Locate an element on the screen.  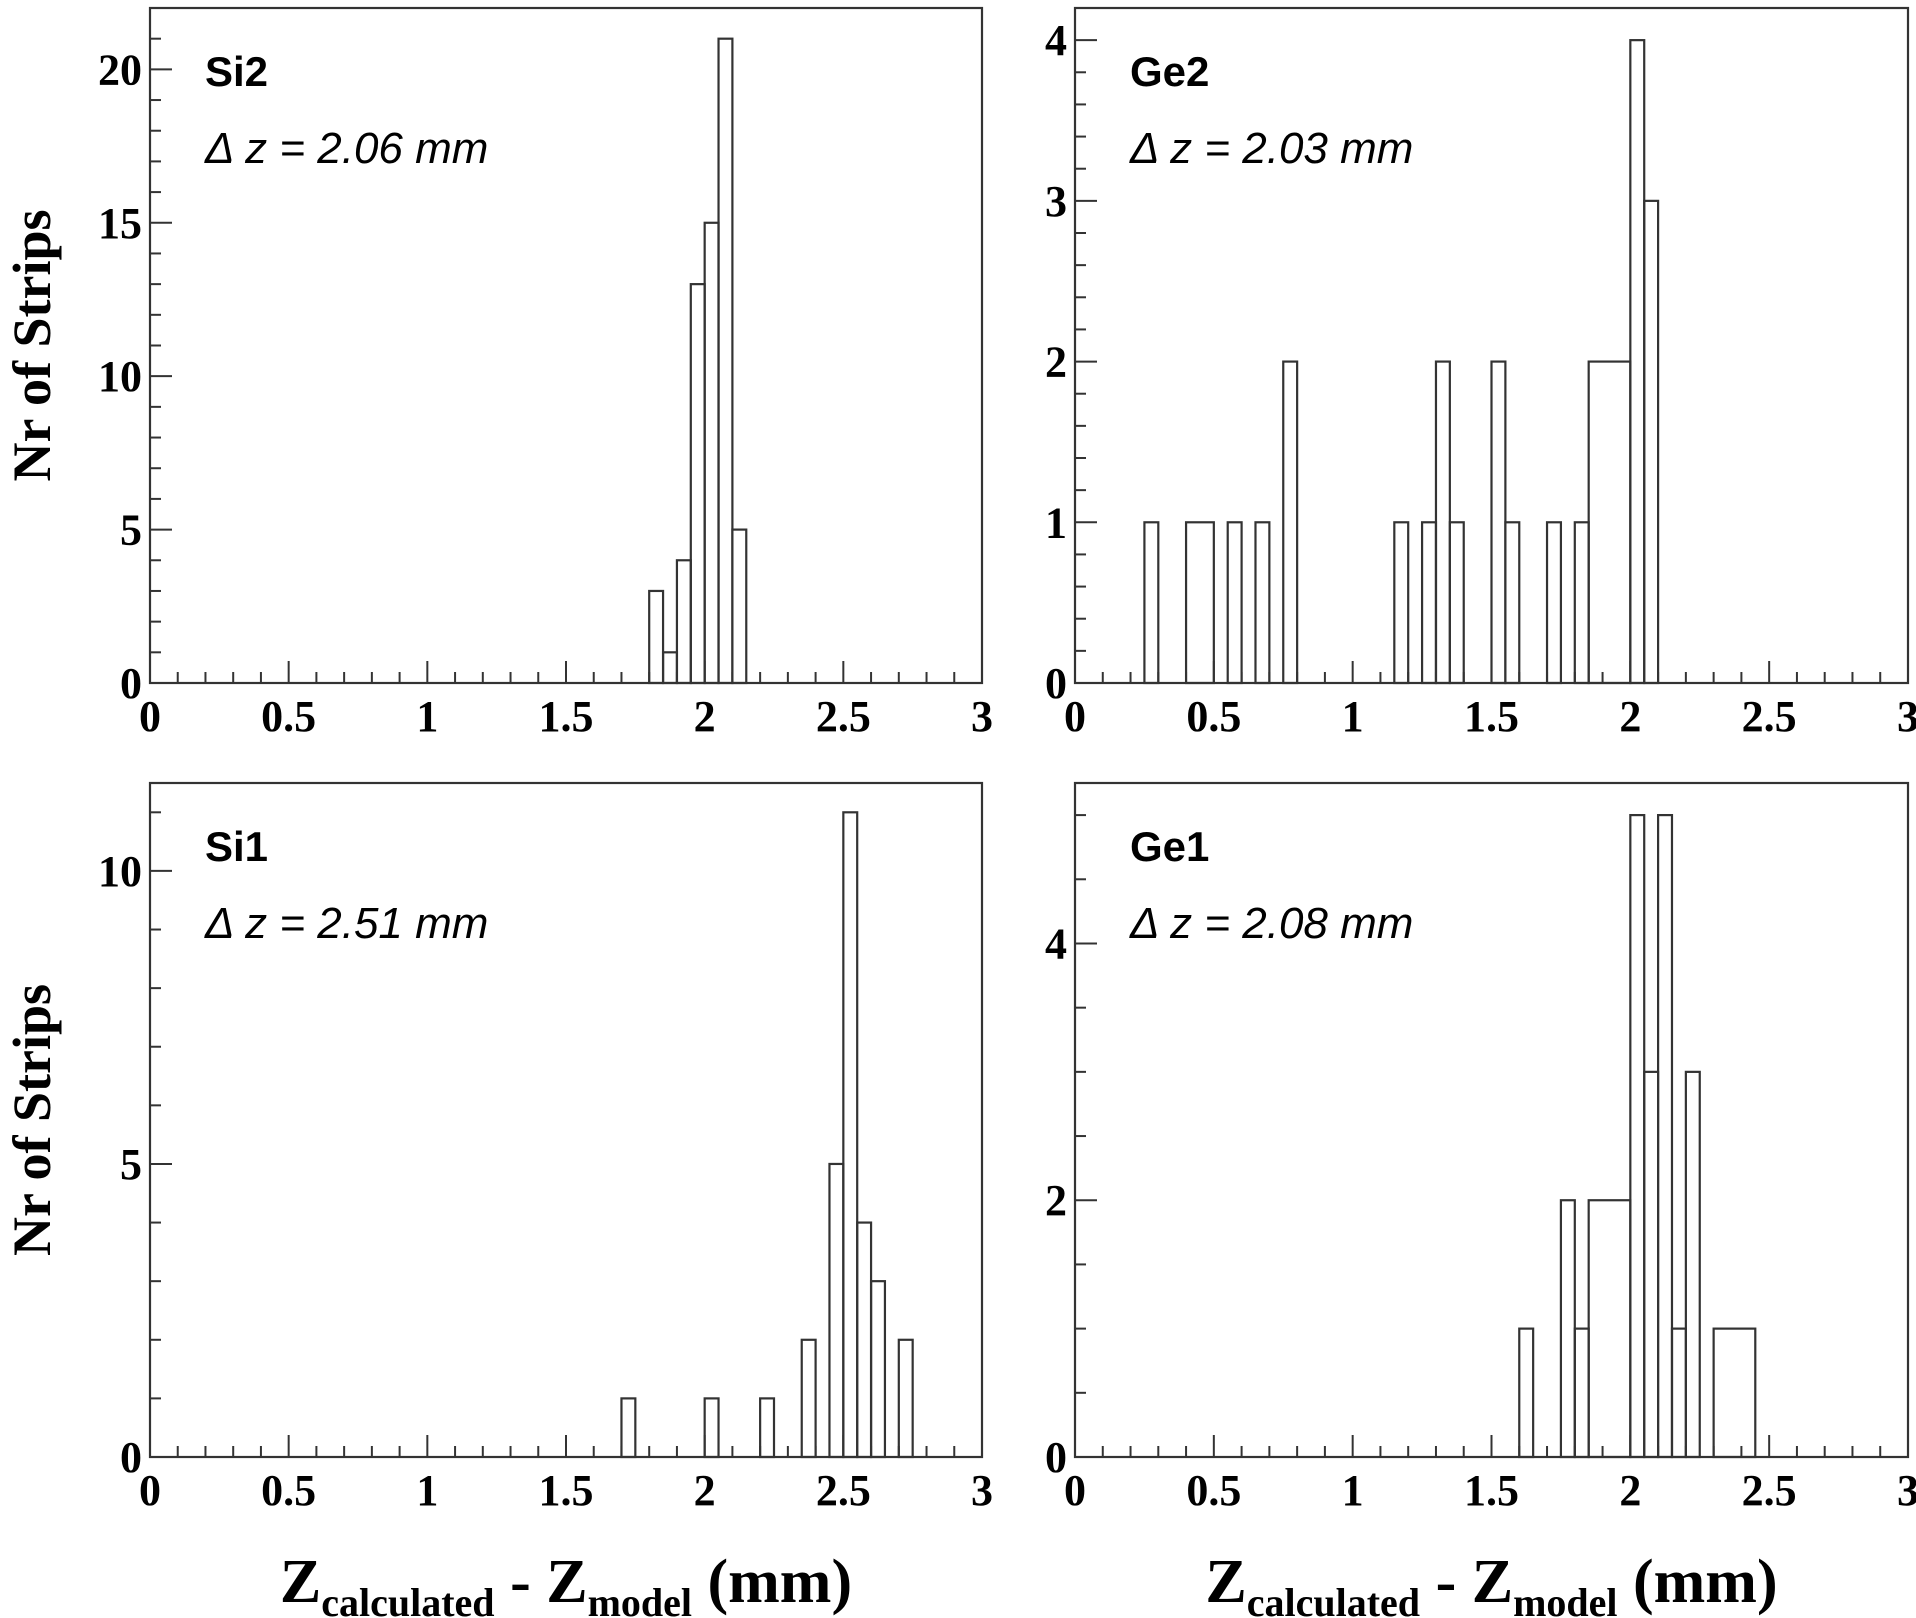
y-tick-label: 15 is located at coordinates (120, 223).